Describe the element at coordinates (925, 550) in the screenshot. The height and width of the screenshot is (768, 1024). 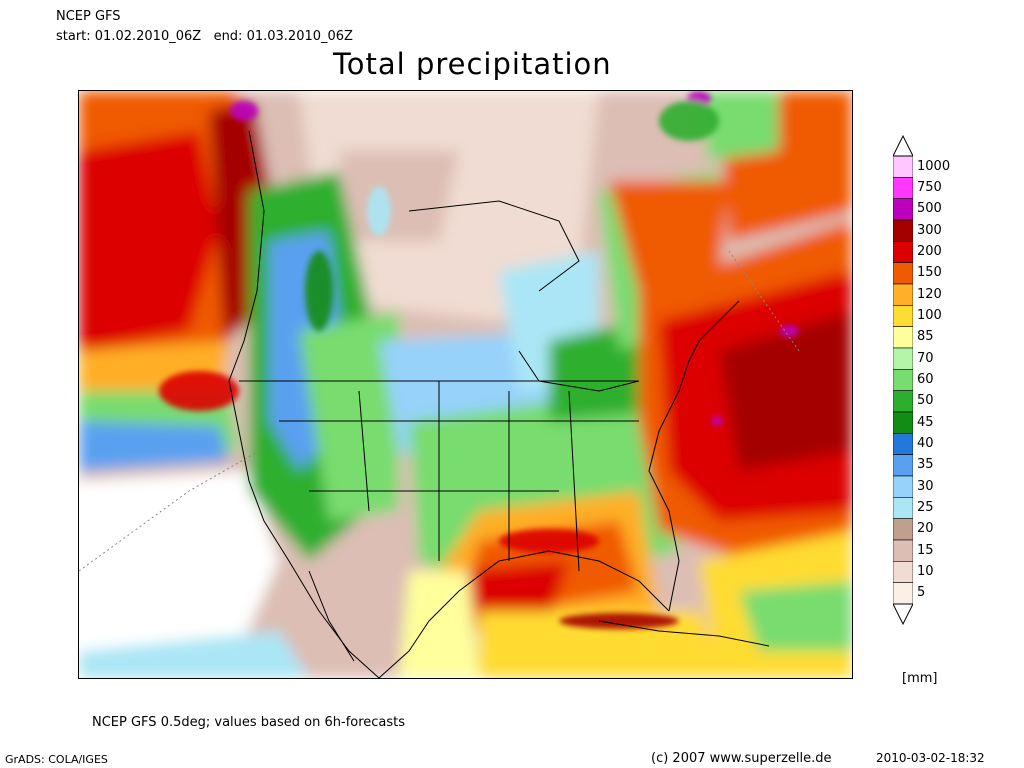
I see `legend-label-15: 15` at that location.